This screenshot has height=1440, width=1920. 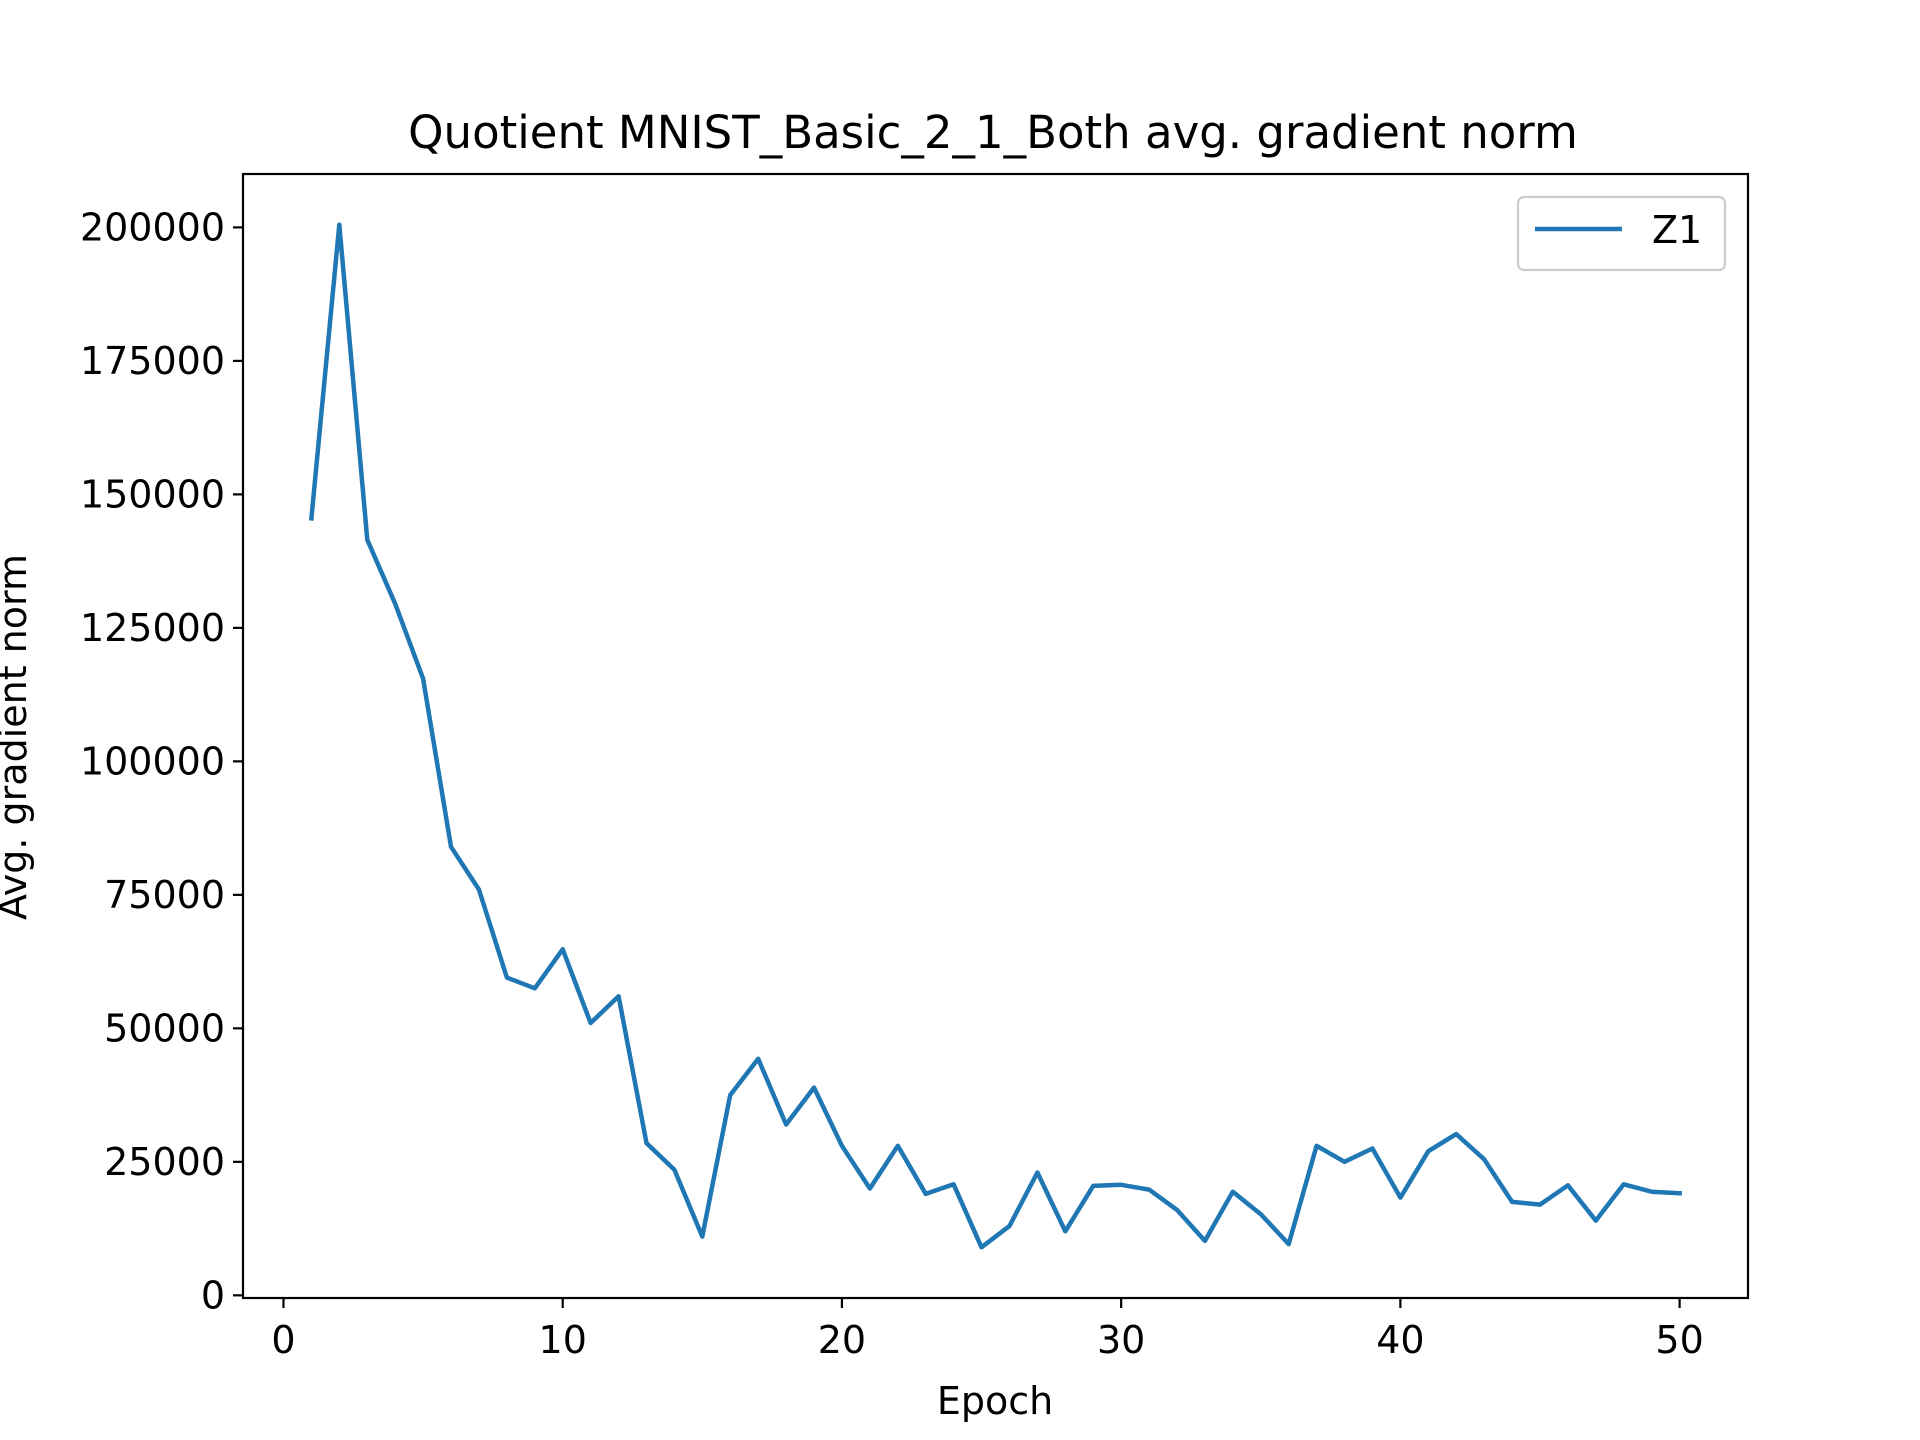 I want to click on legend-frame, so click(x=1621, y=233).